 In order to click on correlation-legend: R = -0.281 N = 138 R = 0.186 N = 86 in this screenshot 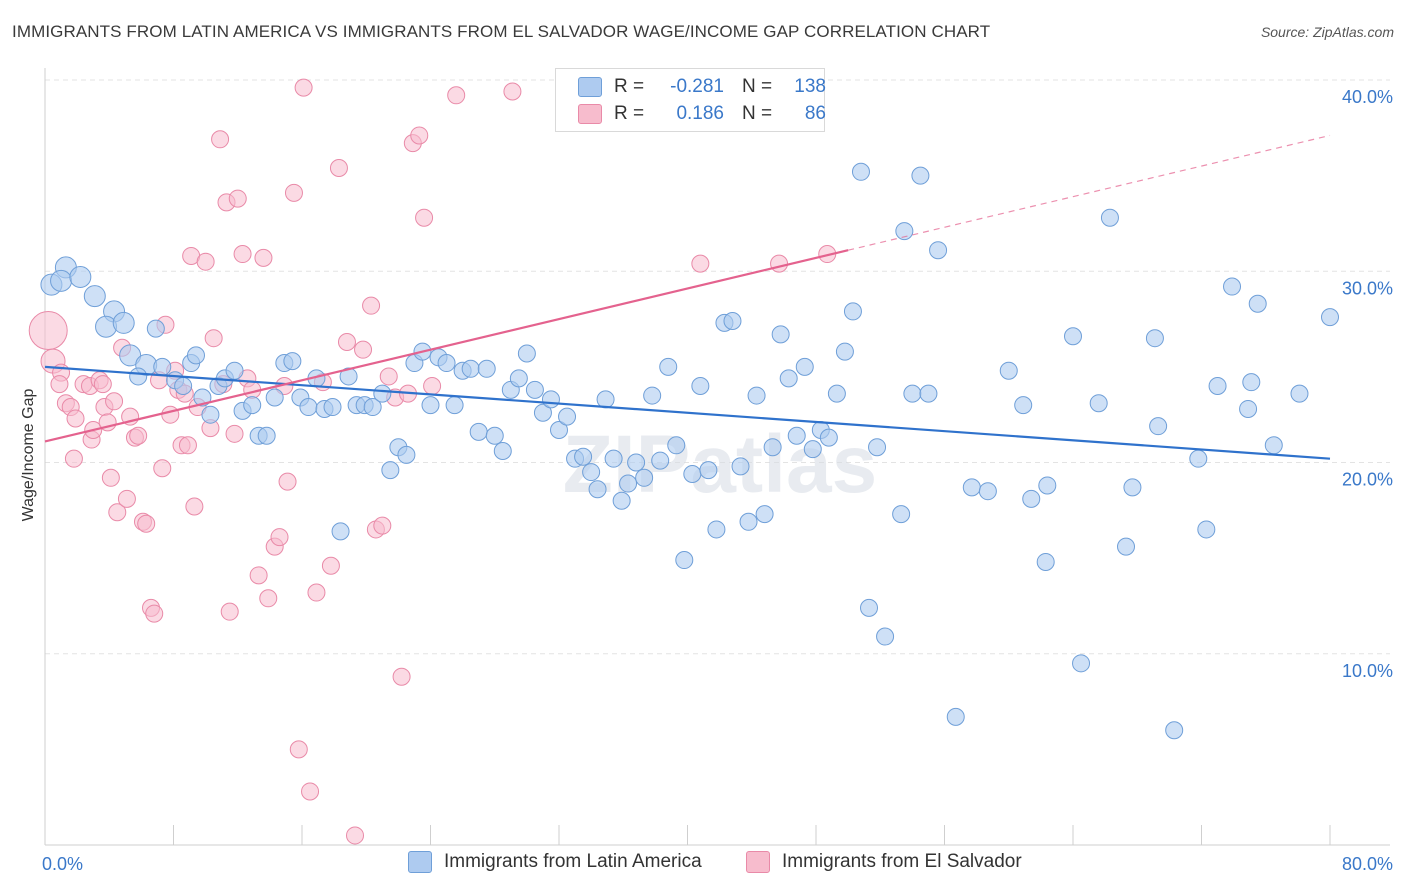, I will do `click(690, 100)`.